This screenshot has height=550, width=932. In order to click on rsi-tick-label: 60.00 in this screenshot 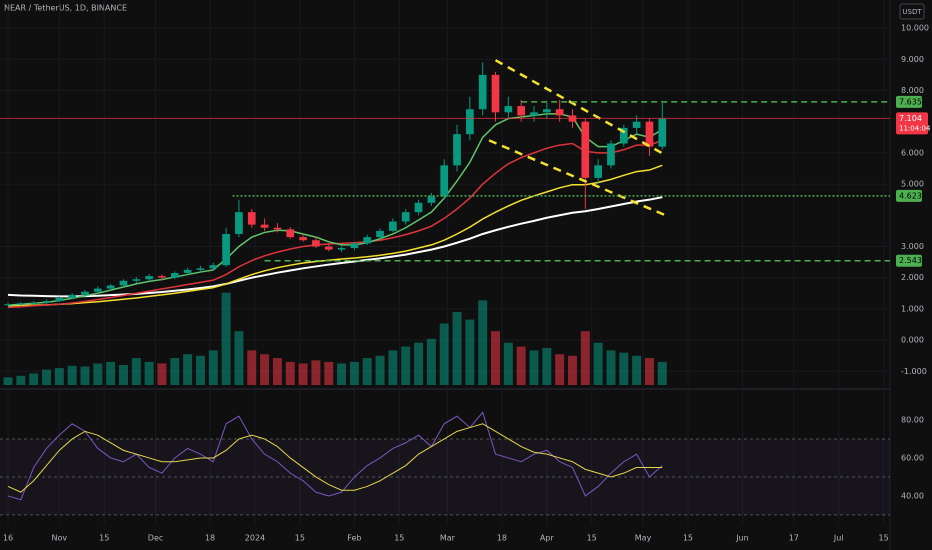, I will do `click(912, 457)`.